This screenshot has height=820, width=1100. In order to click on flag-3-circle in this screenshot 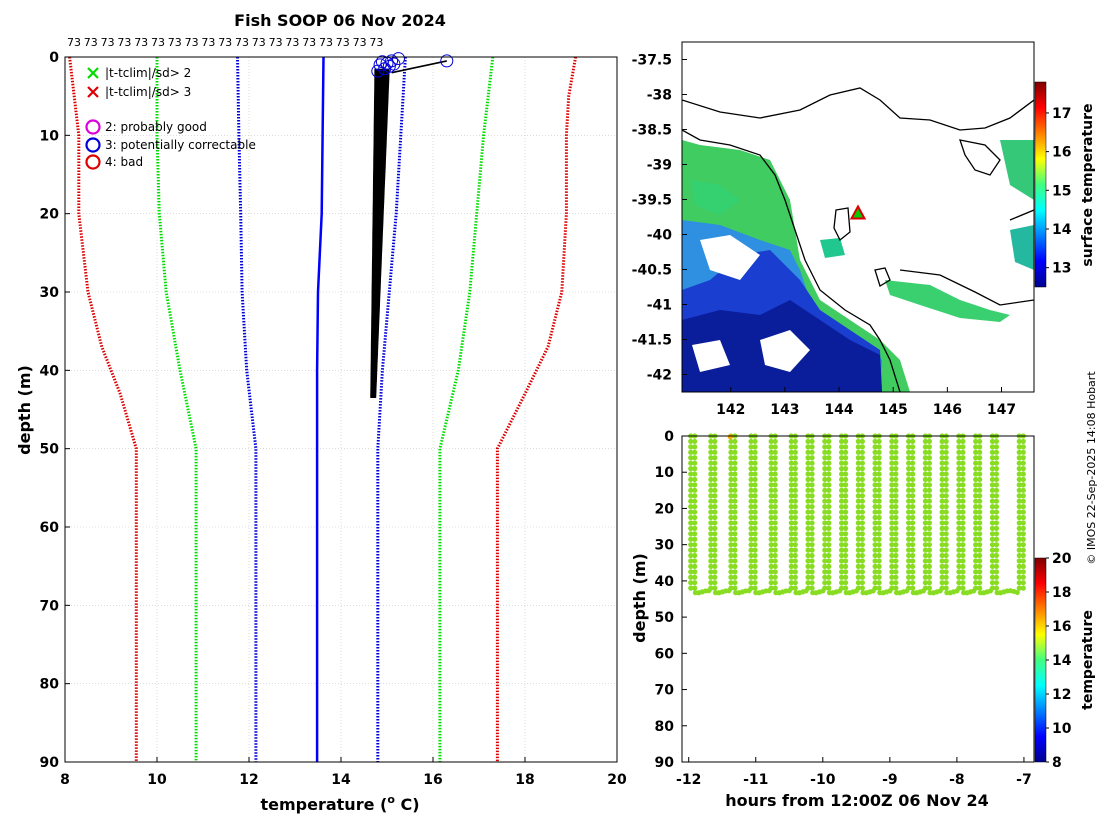, I will do `click(378, 71)`.